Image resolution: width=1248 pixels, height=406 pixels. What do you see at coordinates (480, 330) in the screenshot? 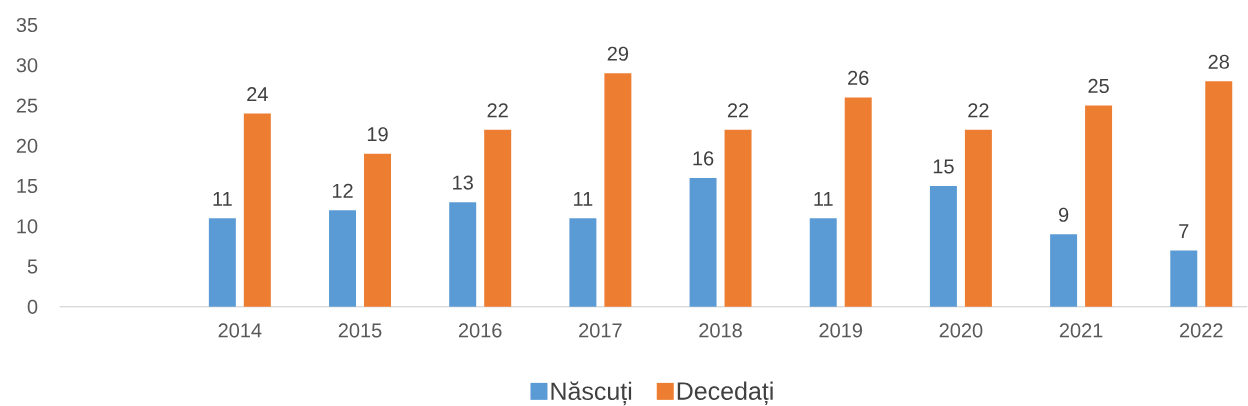
I see `x-tick-label: 2016` at bounding box center [480, 330].